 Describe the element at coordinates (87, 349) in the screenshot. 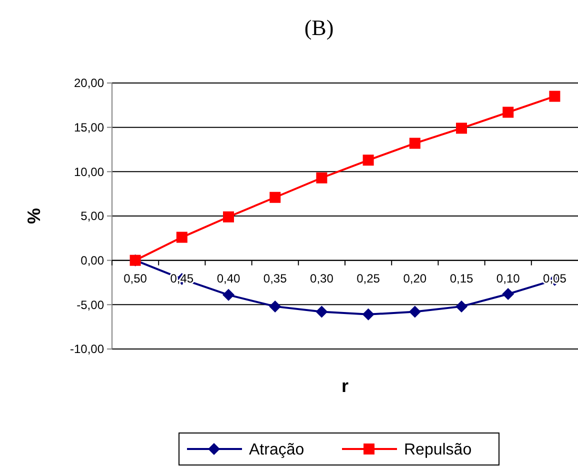

I see `y-tick-label: -10,00` at that location.